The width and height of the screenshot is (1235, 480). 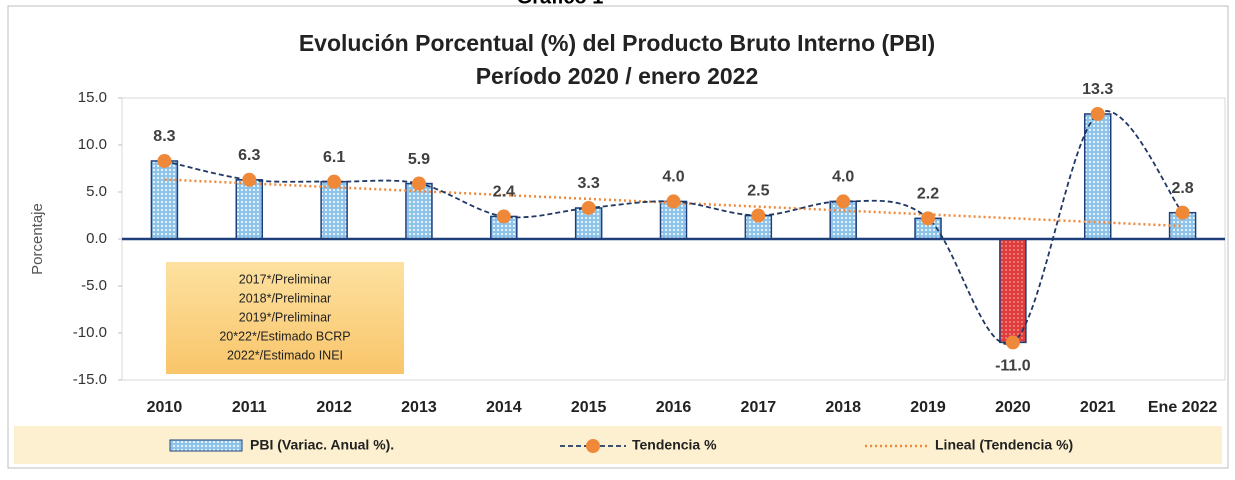 What do you see at coordinates (617, 76) in the screenshot?
I see `chart-subtitle: Período 2020 / enero 2022` at bounding box center [617, 76].